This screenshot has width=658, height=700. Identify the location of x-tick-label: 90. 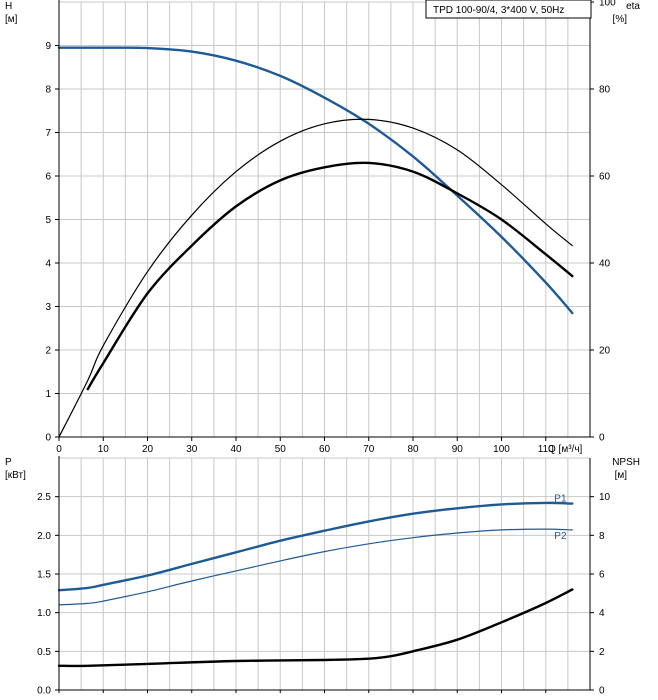
(458, 449).